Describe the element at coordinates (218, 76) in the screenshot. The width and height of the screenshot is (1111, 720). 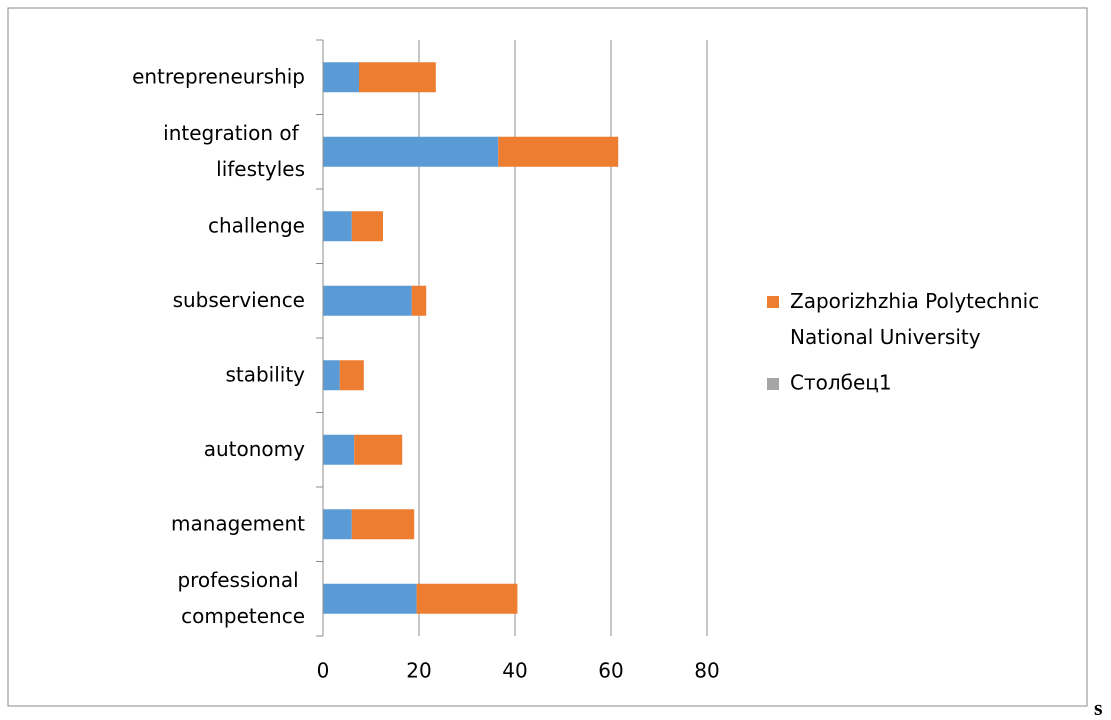
I see `y-tick-label: entrepreneurship` at that location.